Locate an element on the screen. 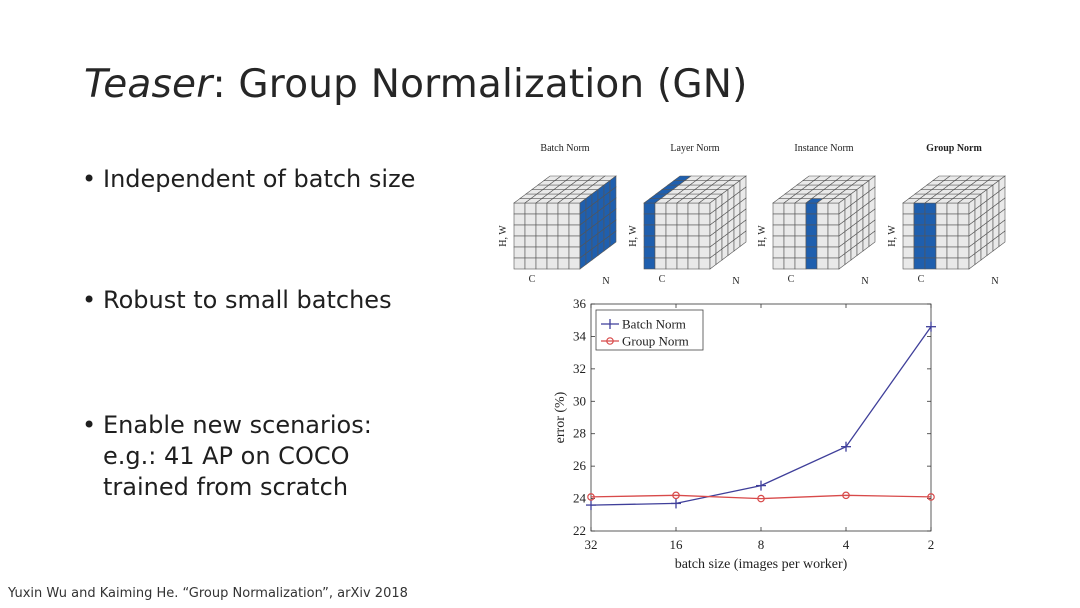 The width and height of the screenshot is (1080, 608). y-tick-label: 34 is located at coordinates (580, 335).